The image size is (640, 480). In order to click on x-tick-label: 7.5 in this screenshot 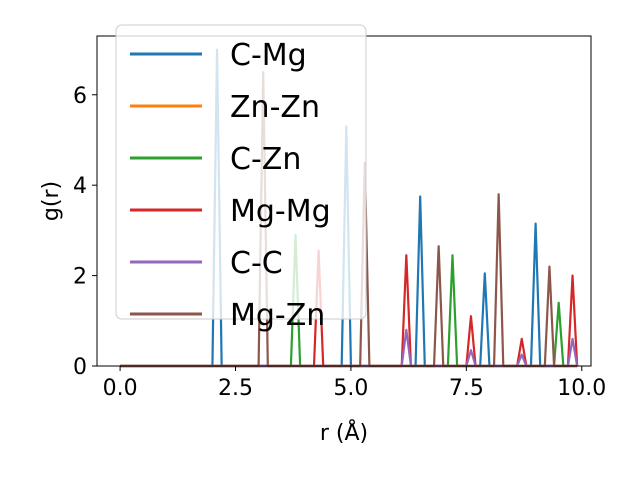, I will do `click(466, 388)`.